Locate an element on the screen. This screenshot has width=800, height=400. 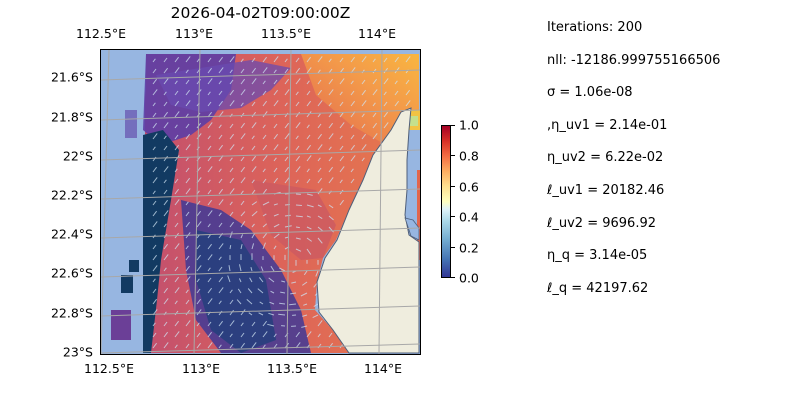
field-navy-west is located at coordinates (161, 241).